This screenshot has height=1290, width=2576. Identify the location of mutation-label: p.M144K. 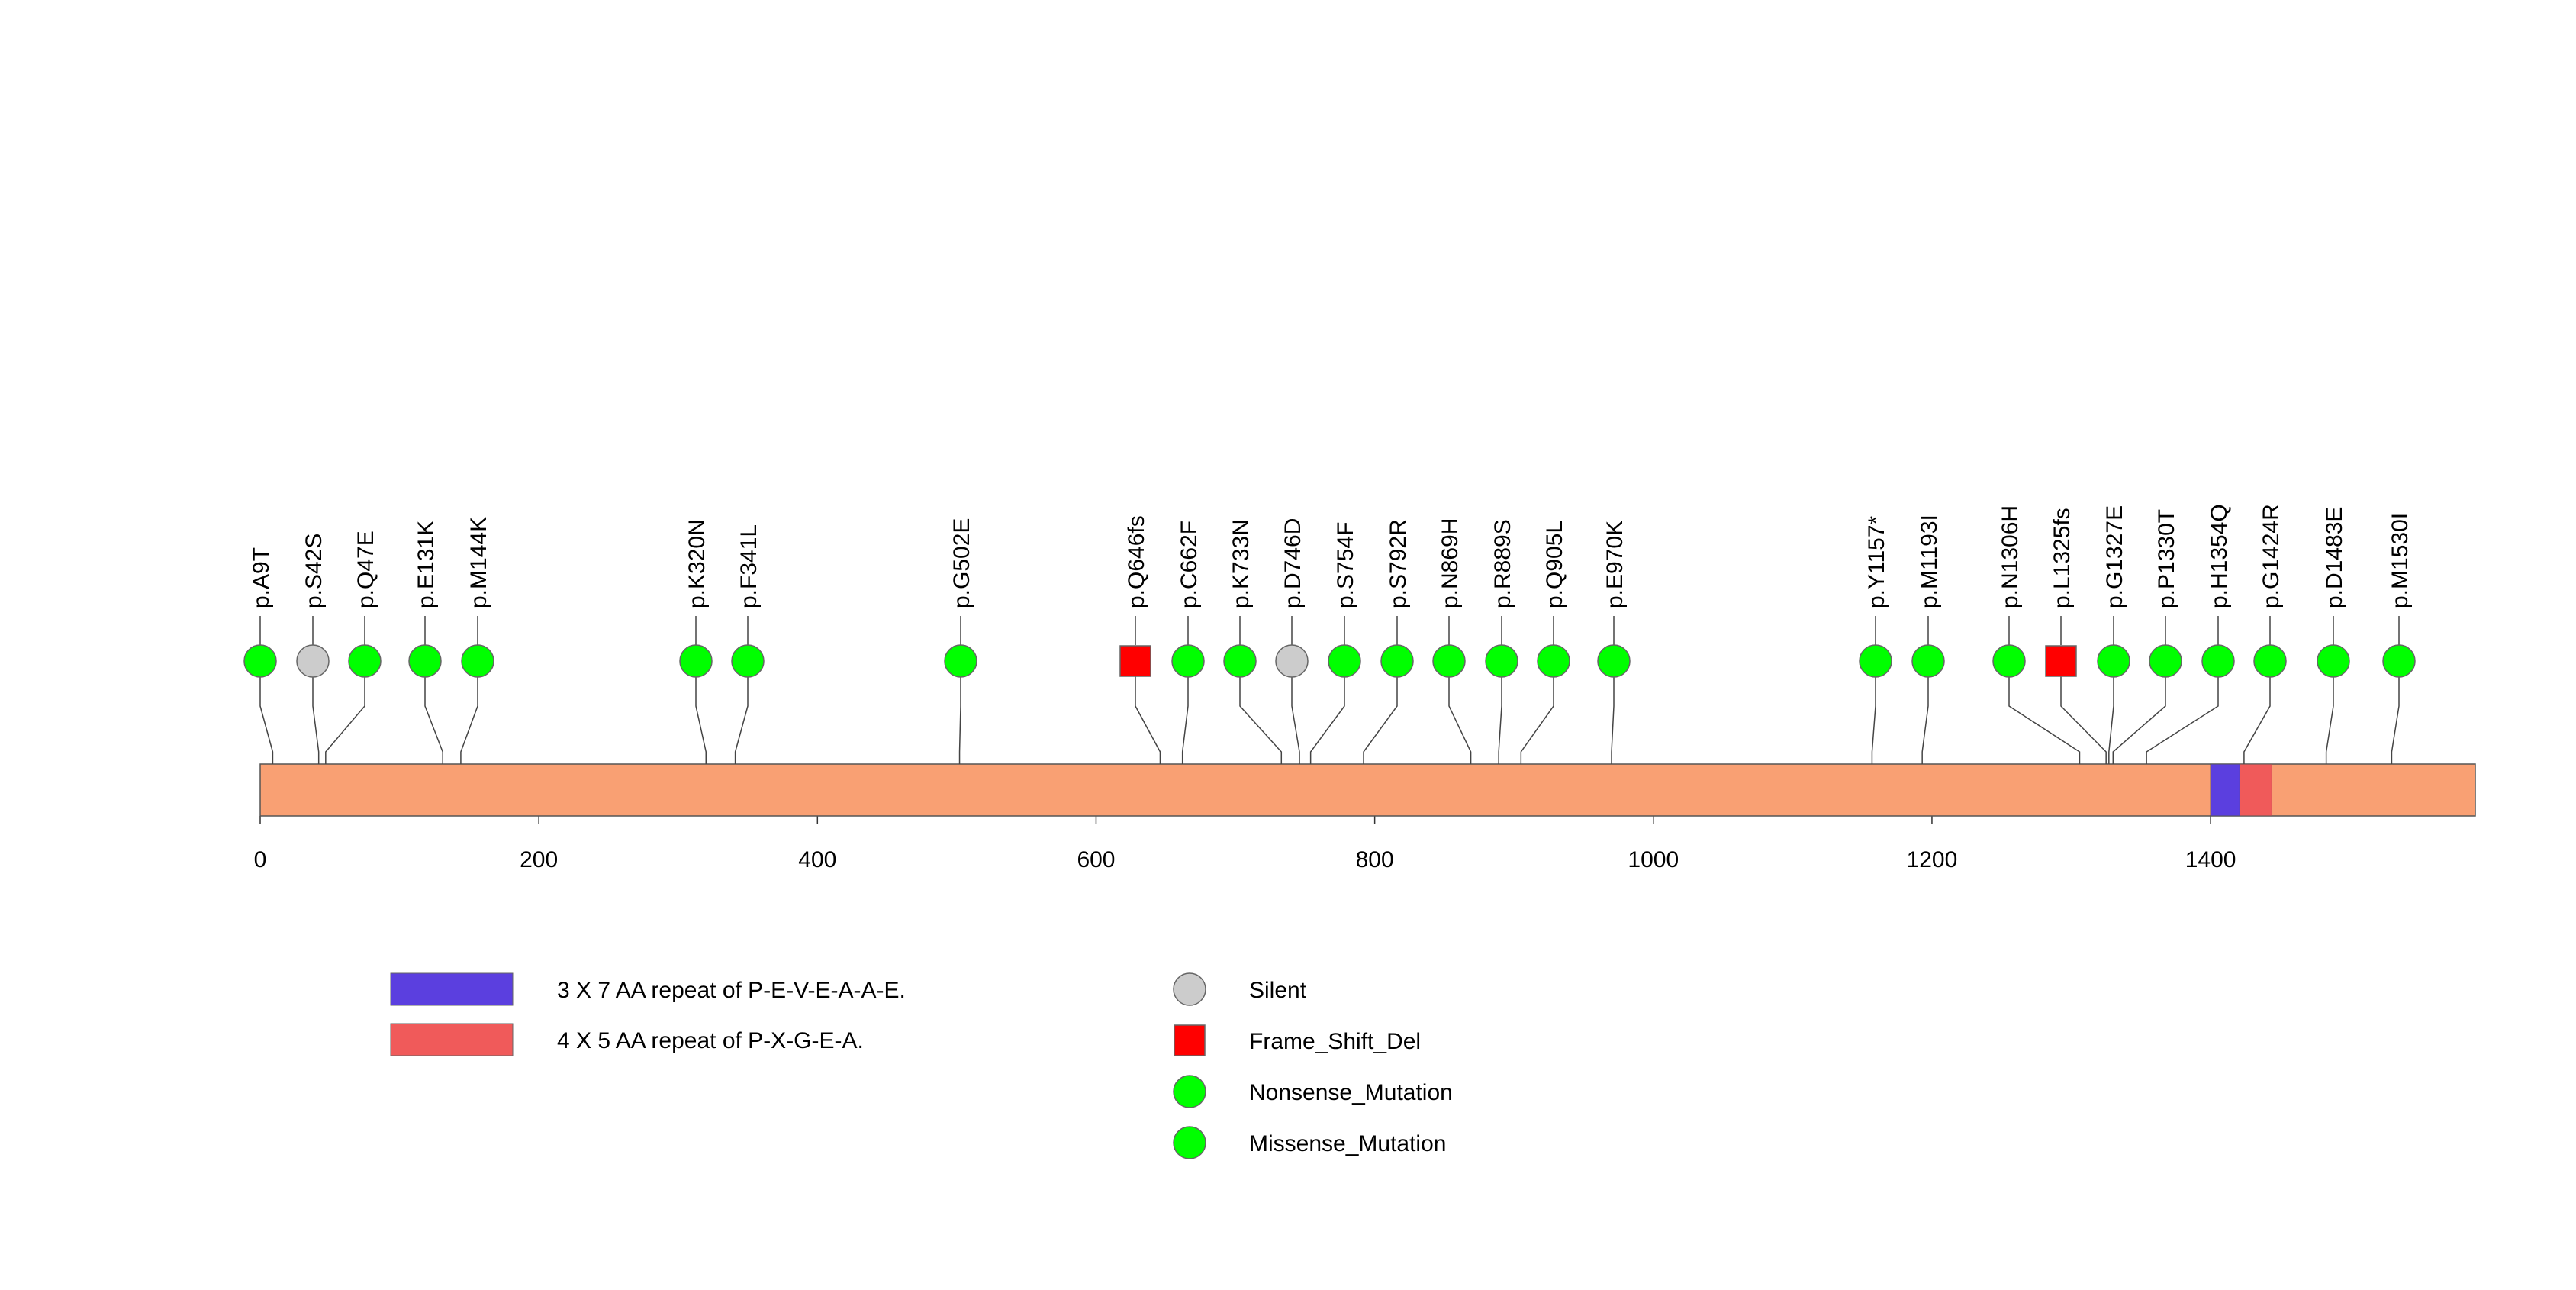
(478, 562).